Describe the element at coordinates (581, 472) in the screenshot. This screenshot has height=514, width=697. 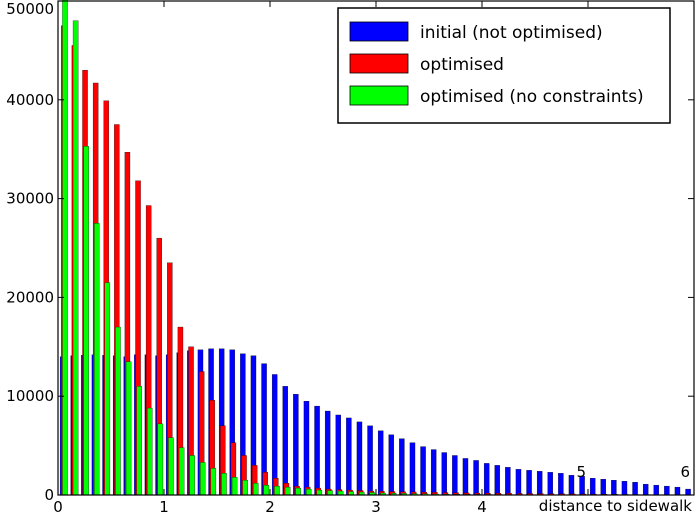
I see `x-tick-label: 5` at that location.